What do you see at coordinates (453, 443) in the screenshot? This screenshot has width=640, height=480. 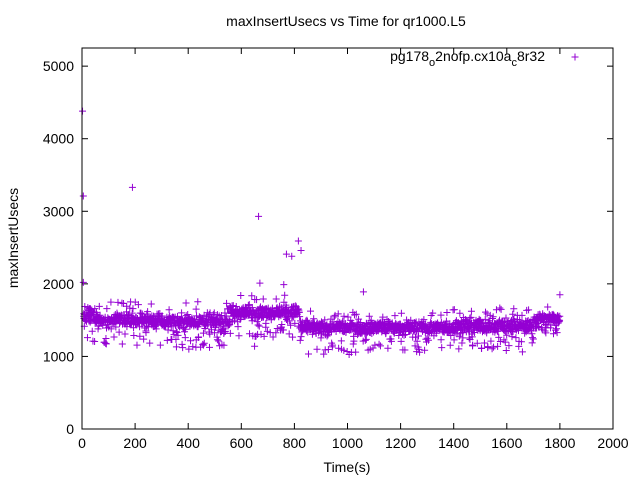 I see `x-tick-label: 1400` at bounding box center [453, 443].